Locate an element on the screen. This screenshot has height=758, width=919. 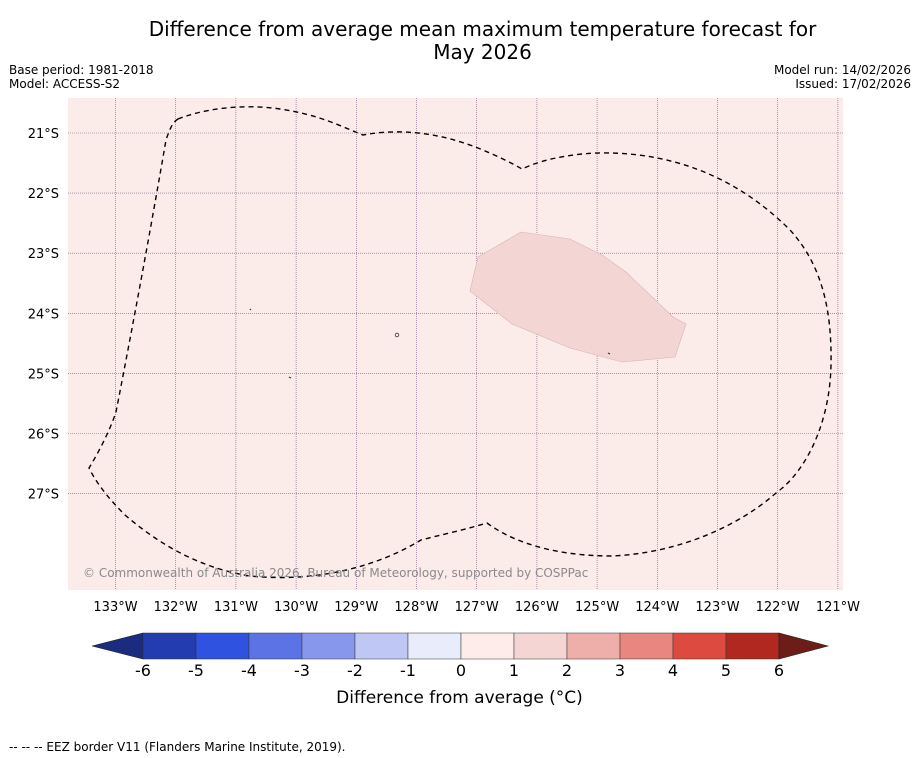
colorbar-under-arrow is located at coordinates (117, 646).